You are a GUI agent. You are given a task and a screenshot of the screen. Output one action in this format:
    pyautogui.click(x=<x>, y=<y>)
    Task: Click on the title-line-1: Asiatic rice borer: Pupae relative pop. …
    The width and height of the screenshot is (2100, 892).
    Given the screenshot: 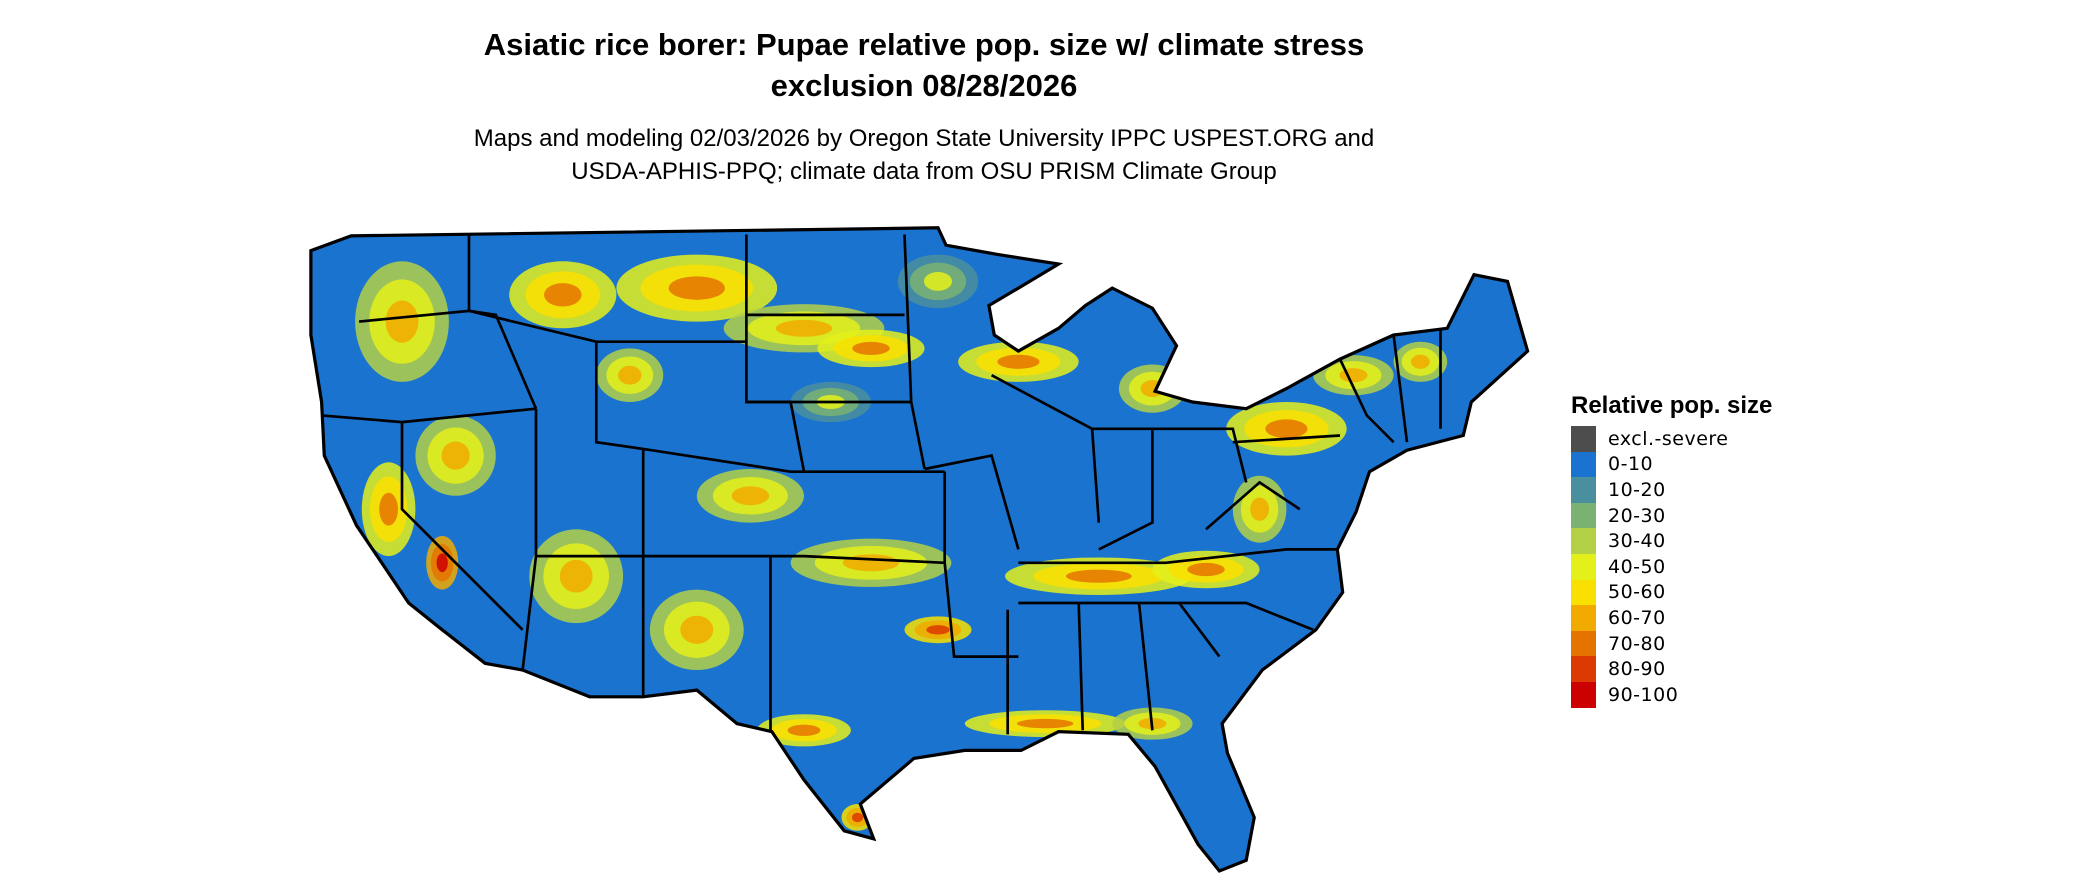 What is the action you would take?
    pyautogui.click(x=924, y=44)
    